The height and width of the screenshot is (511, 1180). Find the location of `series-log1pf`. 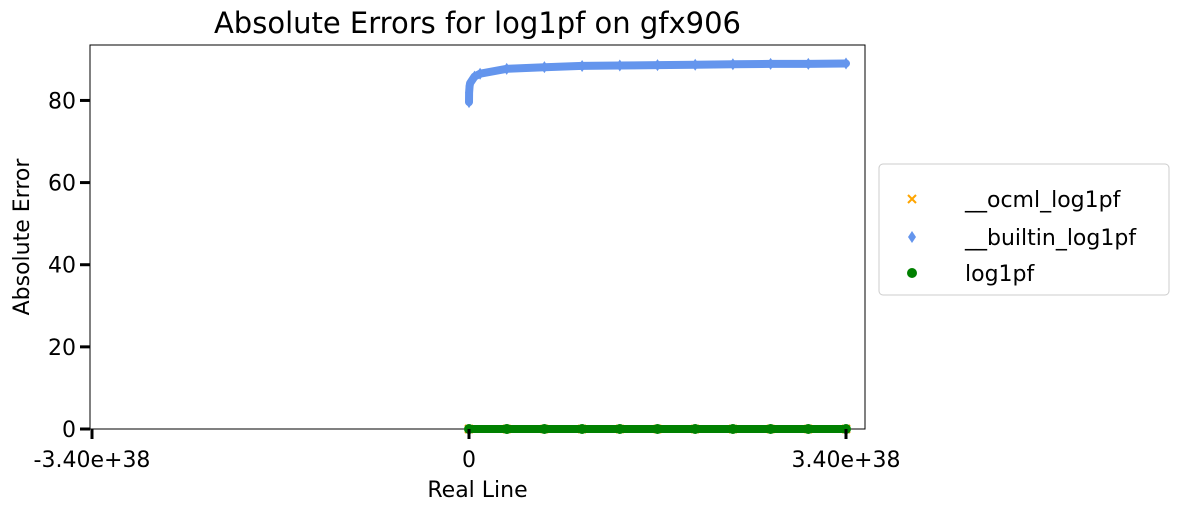

series-log1pf is located at coordinates (657, 429).